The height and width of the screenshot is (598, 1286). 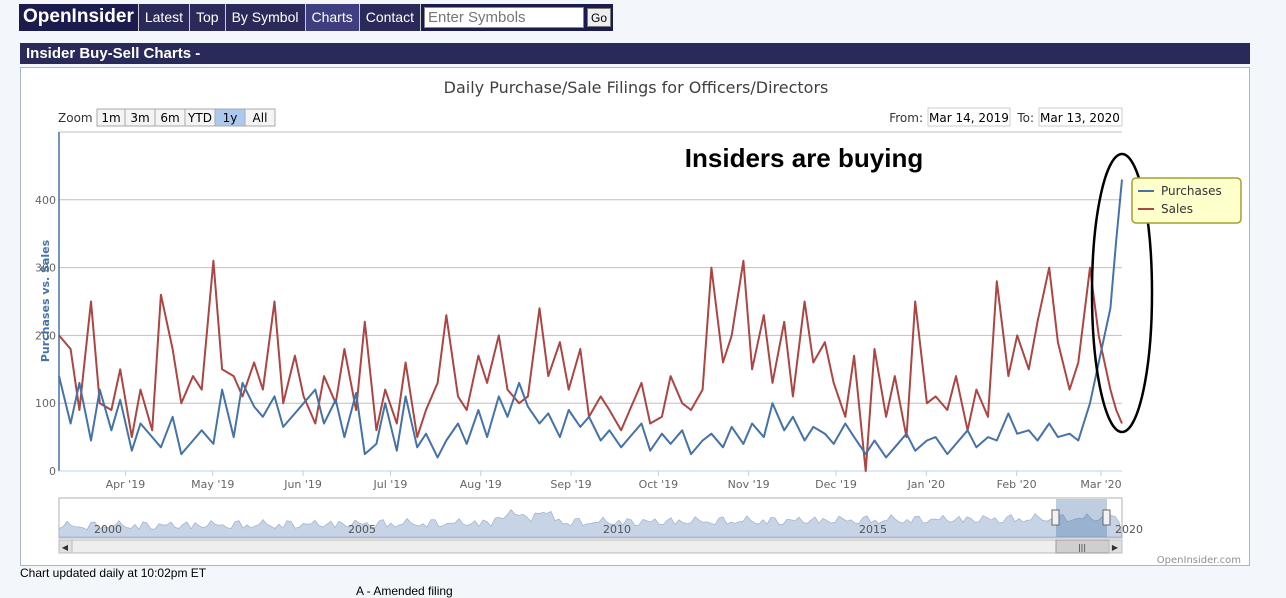 What do you see at coordinates (230, 118) in the screenshot?
I see `zoom-button-label: 1y` at bounding box center [230, 118].